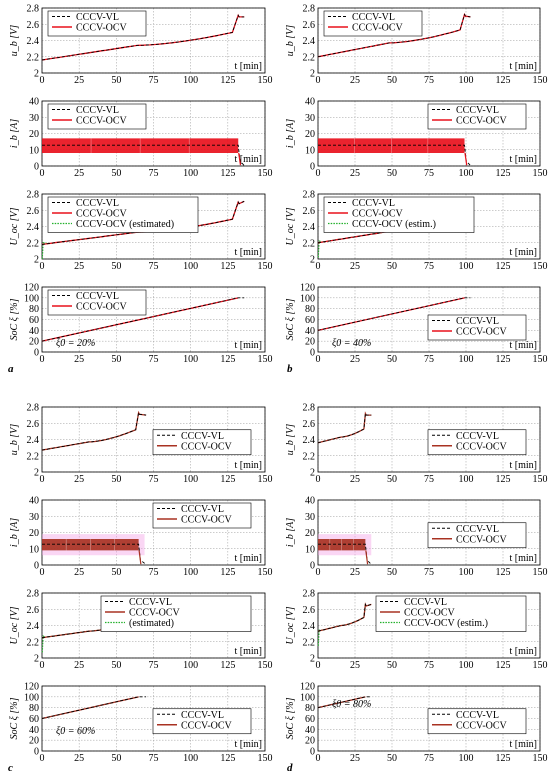 The width and height of the screenshot is (550, 780). What do you see at coordinates (307, 298) in the screenshot?
I see `y-tick-label: 100` at bounding box center [307, 298].